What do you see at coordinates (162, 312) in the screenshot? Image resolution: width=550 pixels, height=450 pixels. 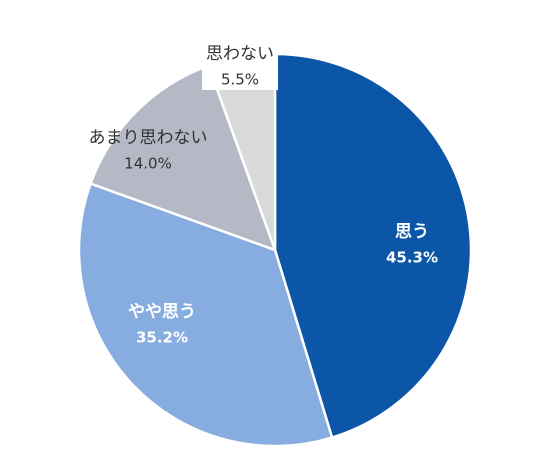 I see `slice-label: やや思う` at bounding box center [162, 312].